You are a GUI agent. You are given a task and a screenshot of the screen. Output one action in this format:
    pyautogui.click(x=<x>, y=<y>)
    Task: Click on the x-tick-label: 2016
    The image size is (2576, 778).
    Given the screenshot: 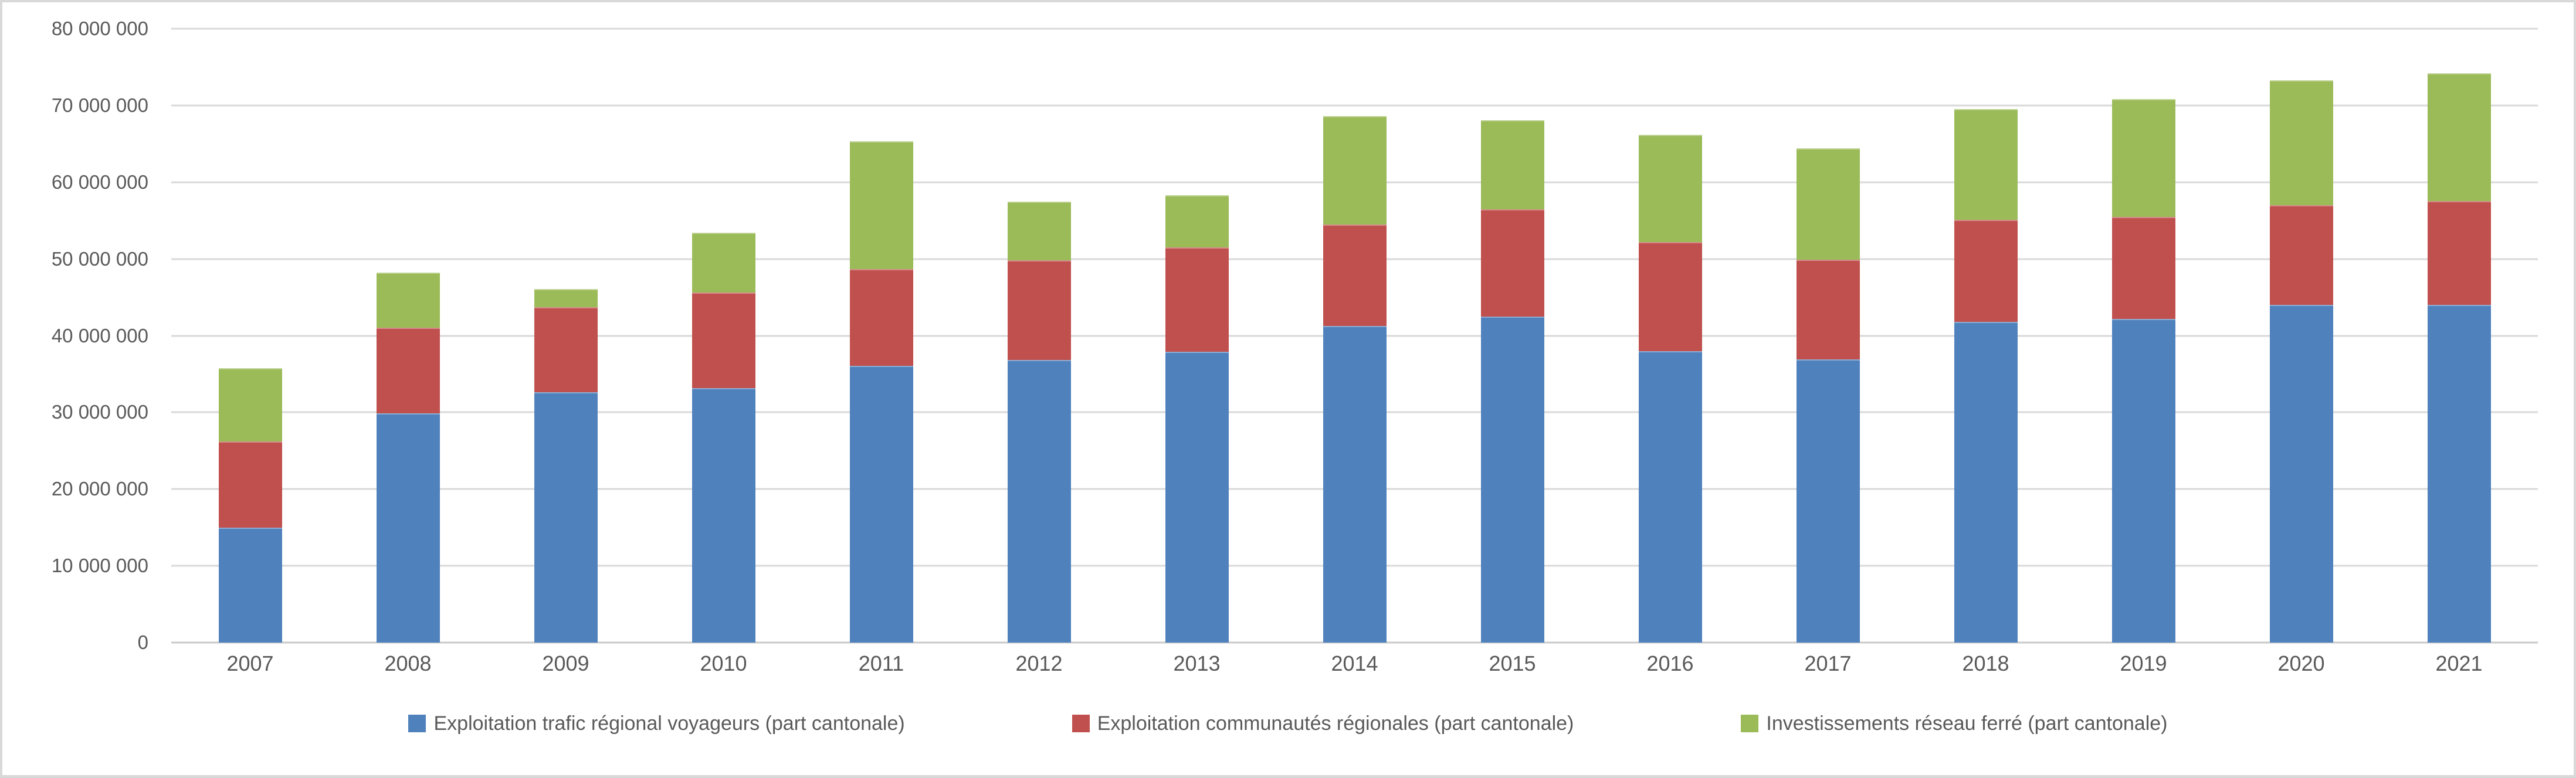 What is the action you would take?
    pyautogui.click(x=1670, y=663)
    